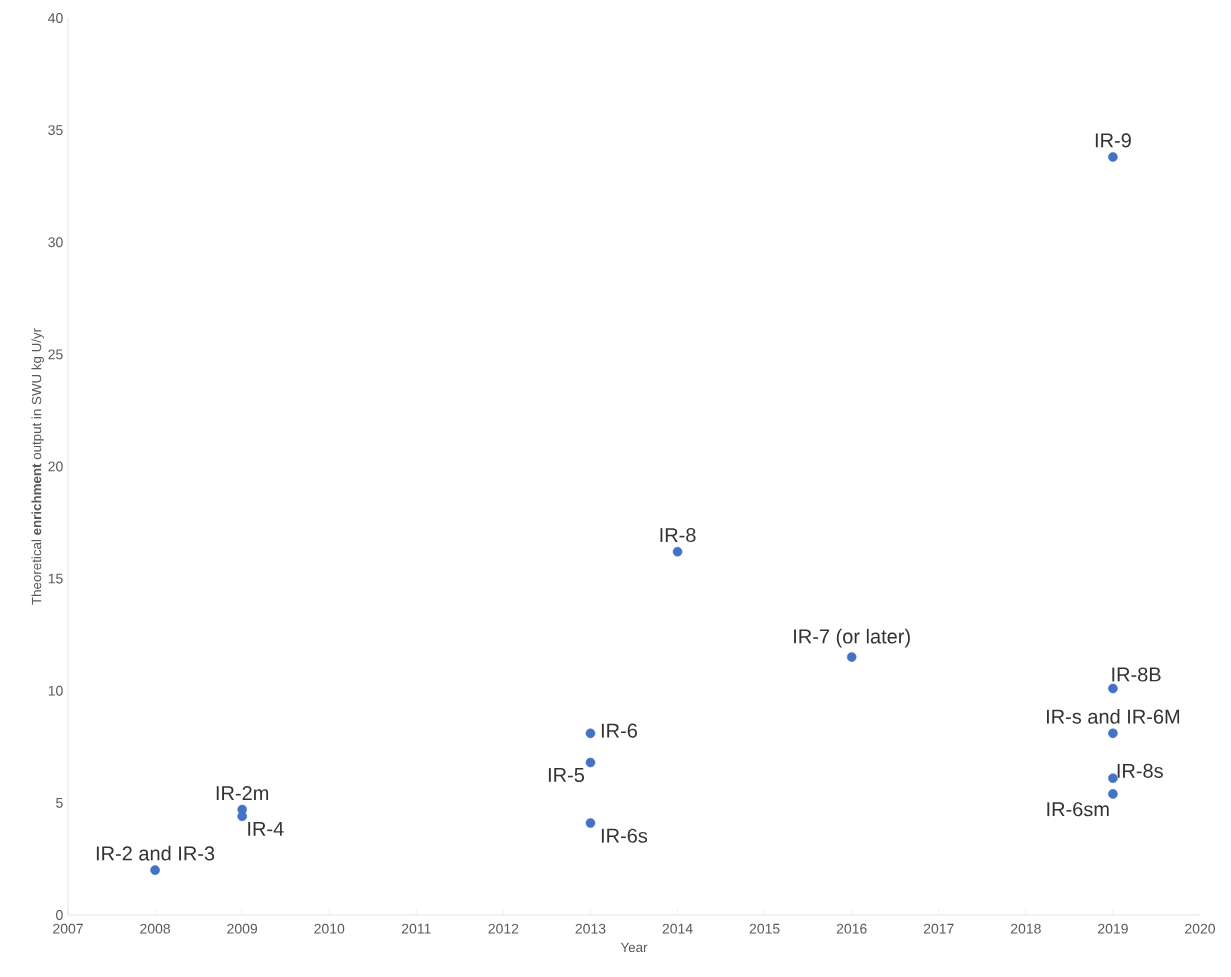  Describe the element at coordinates (55, 466) in the screenshot. I see `y-tick-label: 20` at that location.